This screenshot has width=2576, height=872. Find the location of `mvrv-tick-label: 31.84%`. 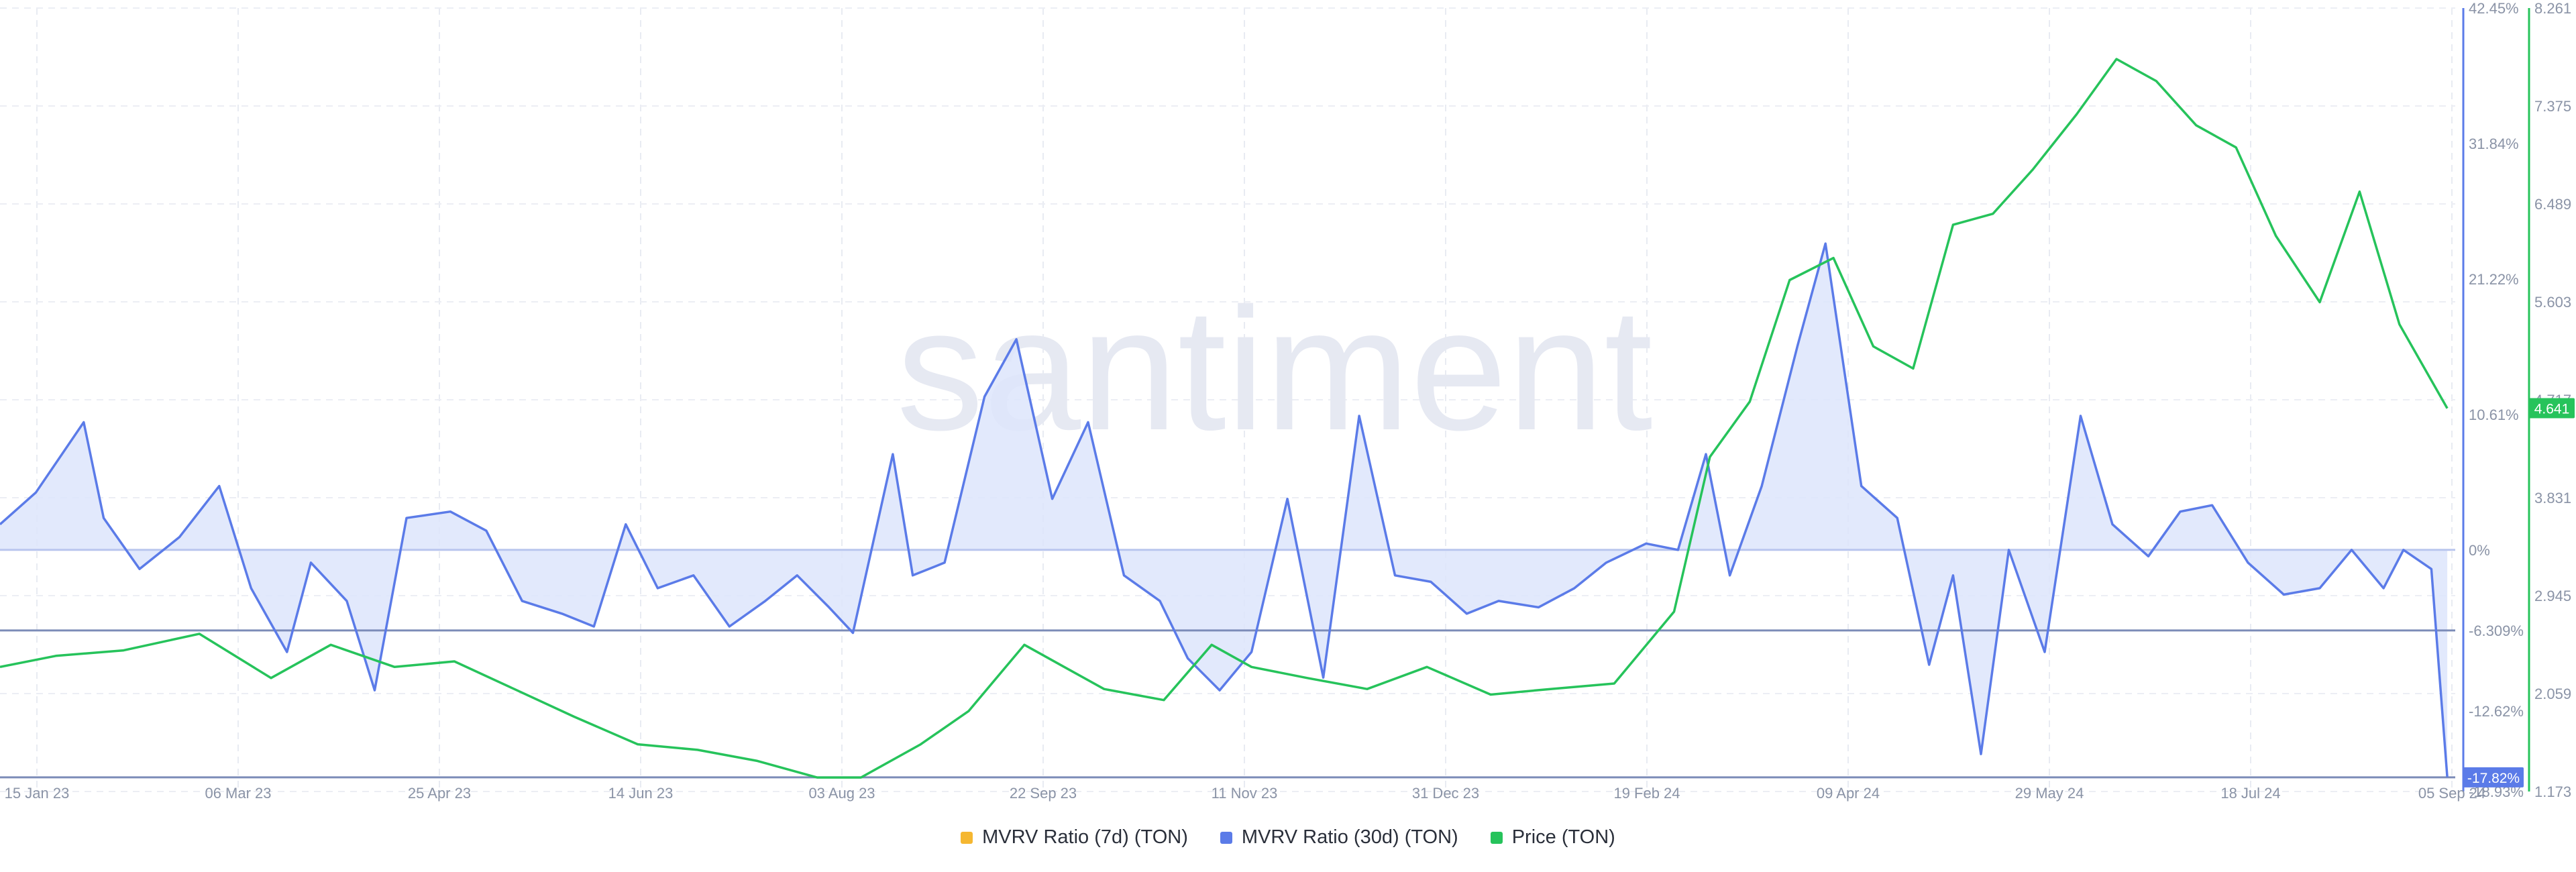

mvrv-tick-label: 31.84% is located at coordinates (2494, 143).